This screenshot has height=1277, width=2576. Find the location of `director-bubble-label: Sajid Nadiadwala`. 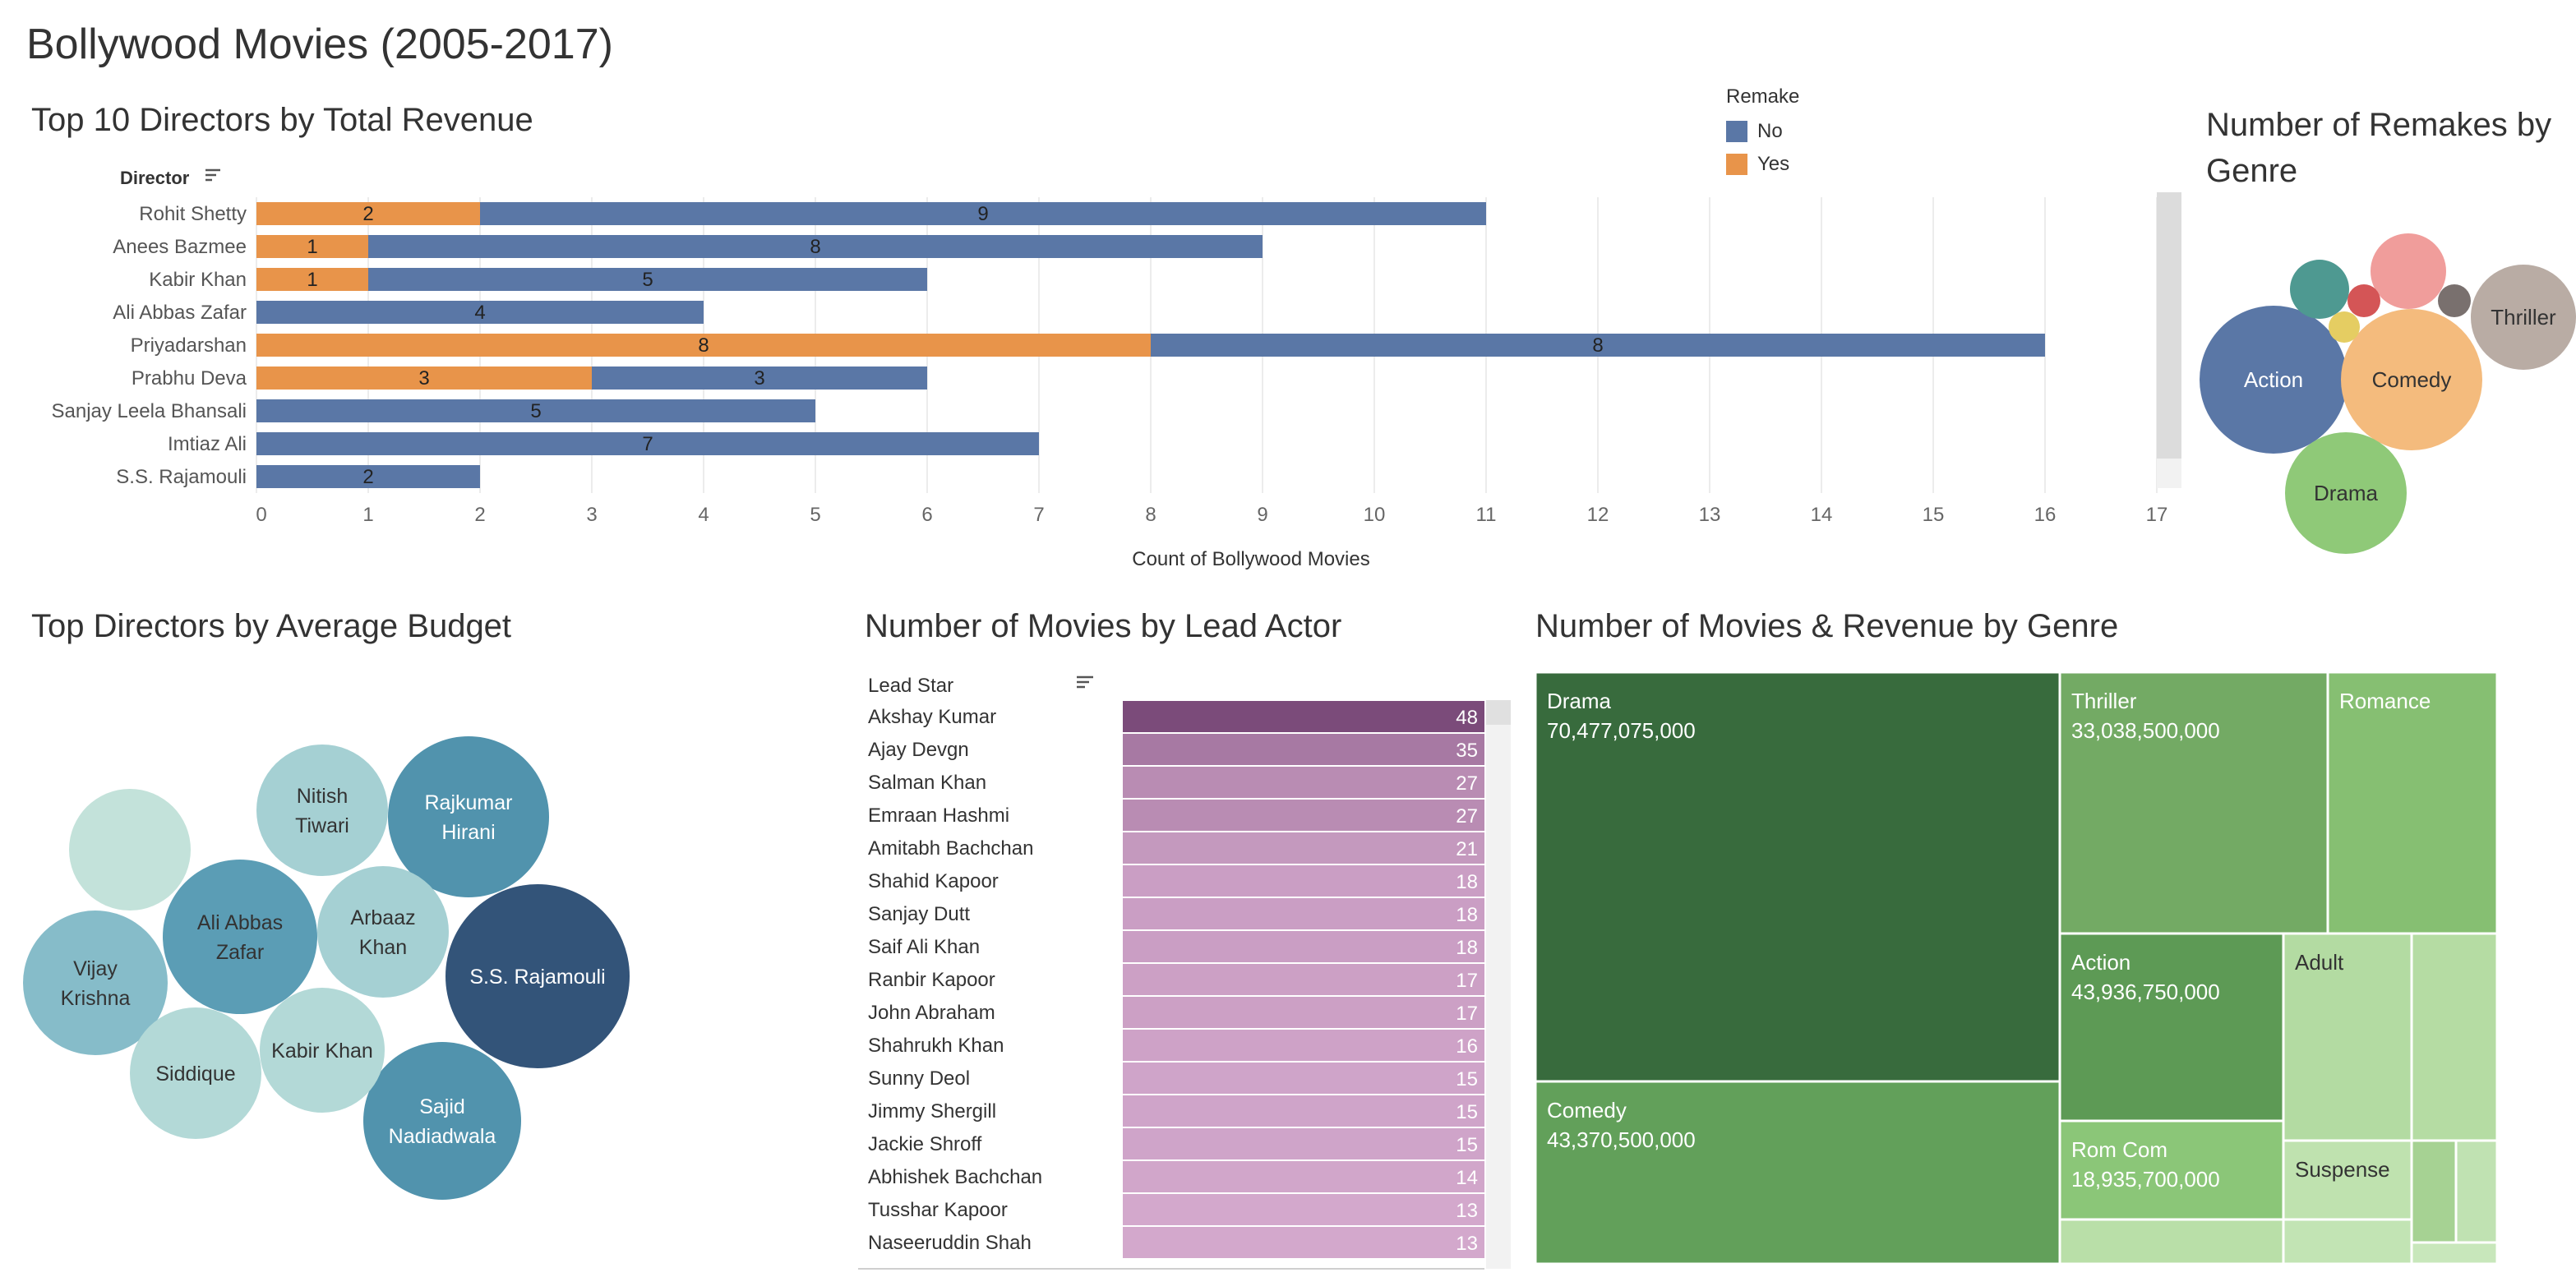

director-bubble-label: Sajid Nadiadwala is located at coordinates (443, 1121).